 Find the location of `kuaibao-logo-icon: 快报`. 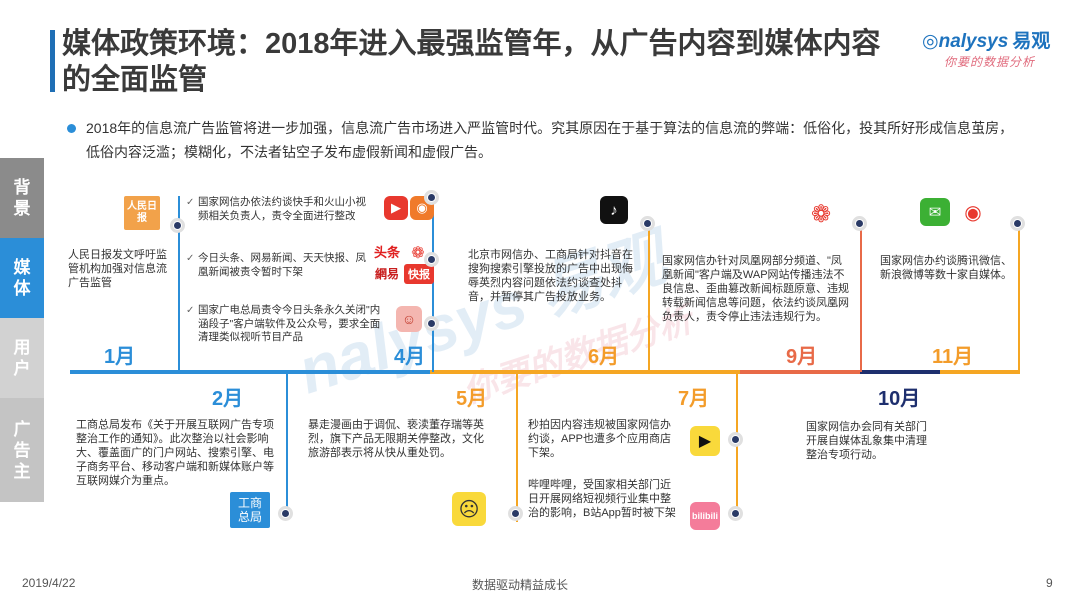

kuaibao-logo-icon: 快报 is located at coordinates (419, 274).